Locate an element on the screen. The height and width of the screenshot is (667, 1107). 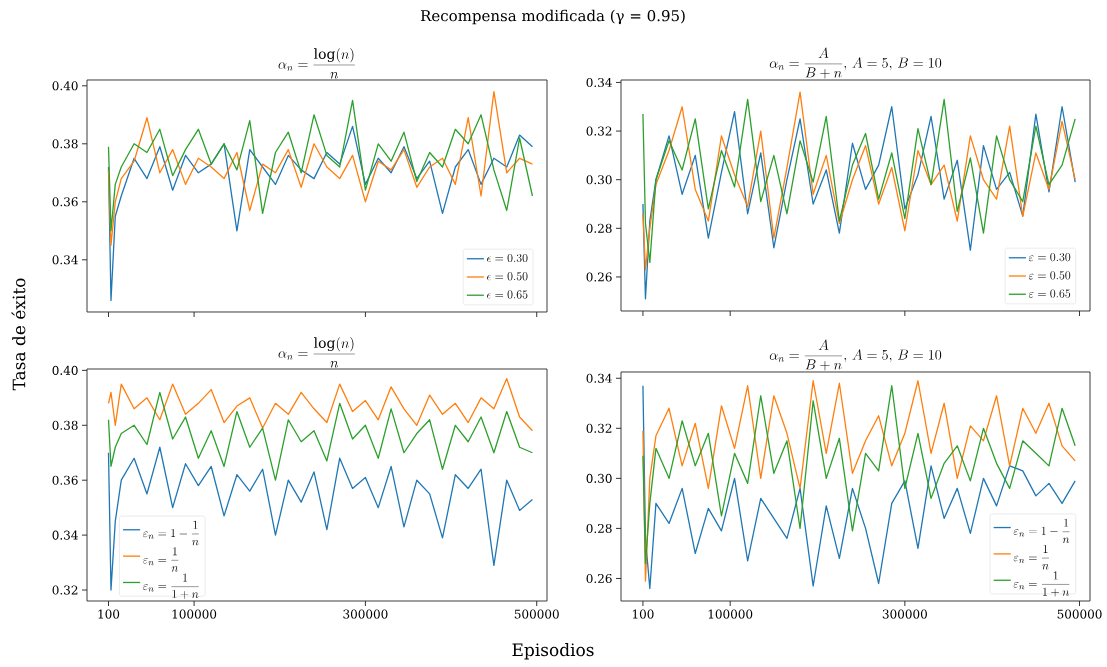
legend-label: $\varepsilon = 0.30$ is located at coordinates (1049, 257).